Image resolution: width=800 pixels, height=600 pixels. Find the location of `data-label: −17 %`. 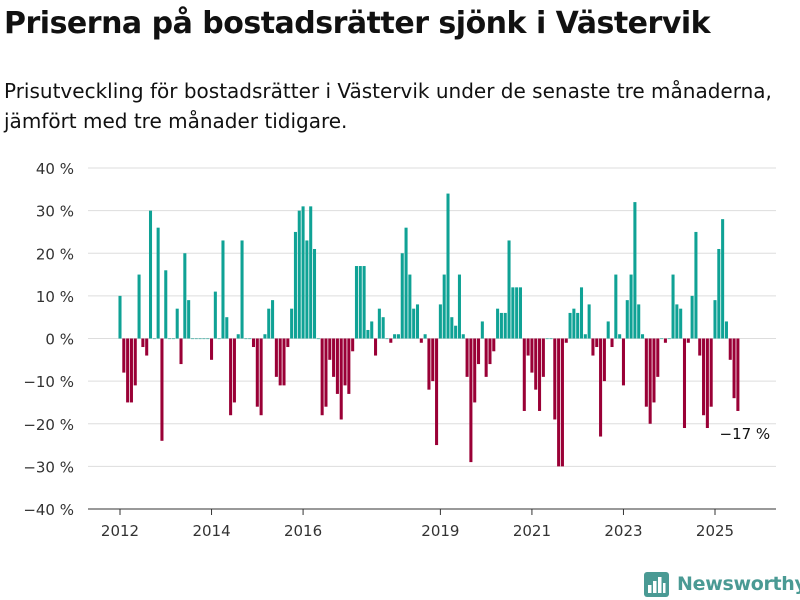

data-label: −17 % is located at coordinates (745, 434).